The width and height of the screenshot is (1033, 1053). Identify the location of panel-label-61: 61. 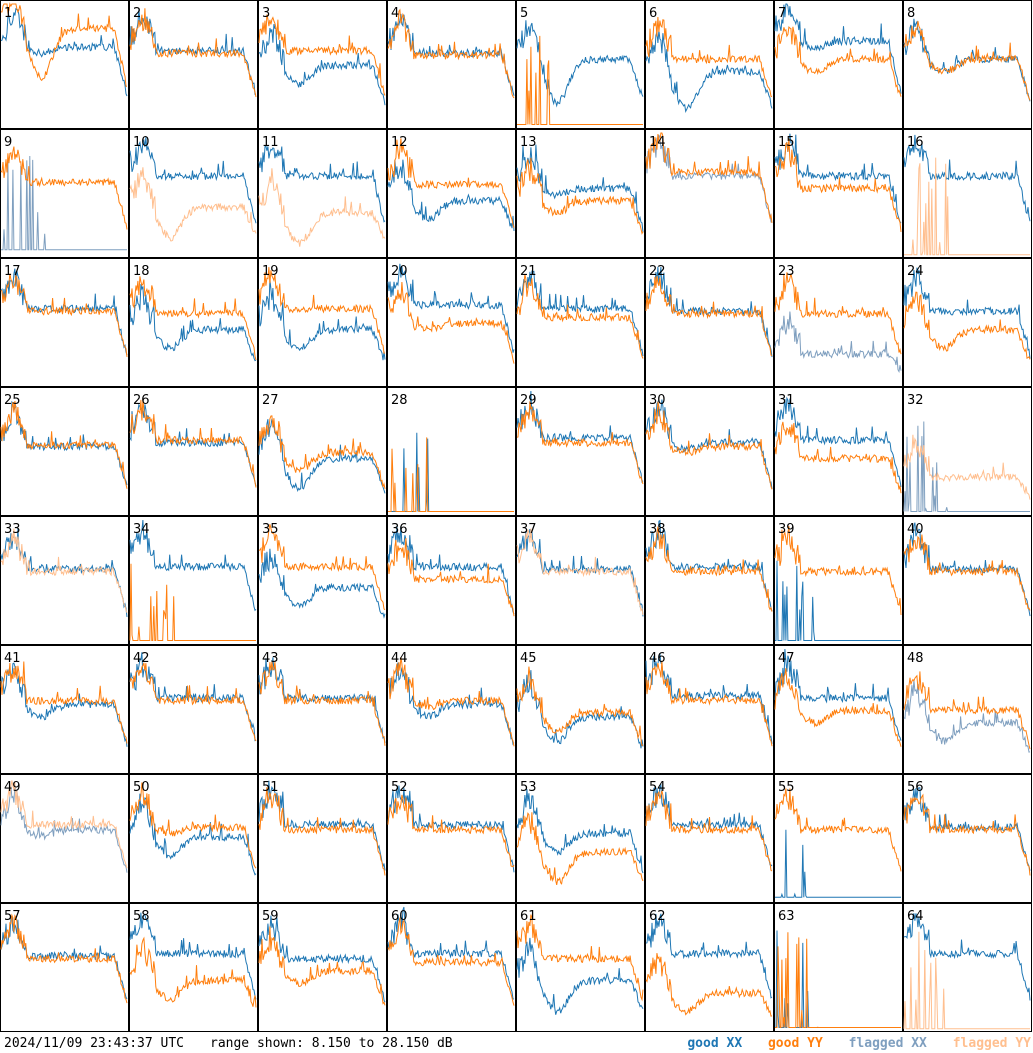
(528, 916).